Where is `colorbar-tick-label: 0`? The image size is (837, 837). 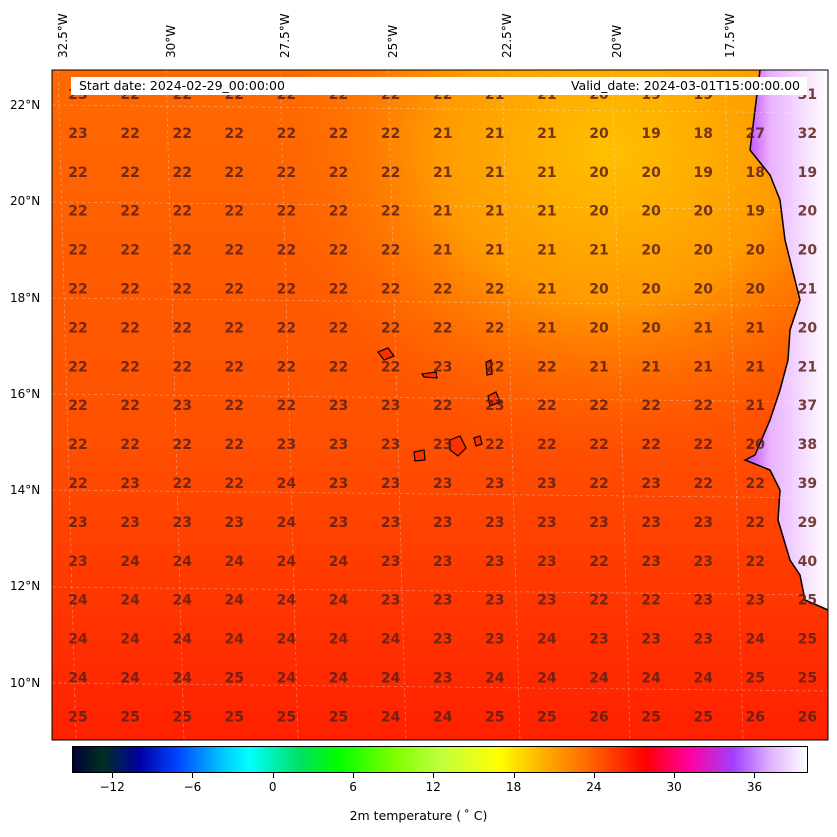
colorbar-tick-label: 0 is located at coordinates (272, 787).